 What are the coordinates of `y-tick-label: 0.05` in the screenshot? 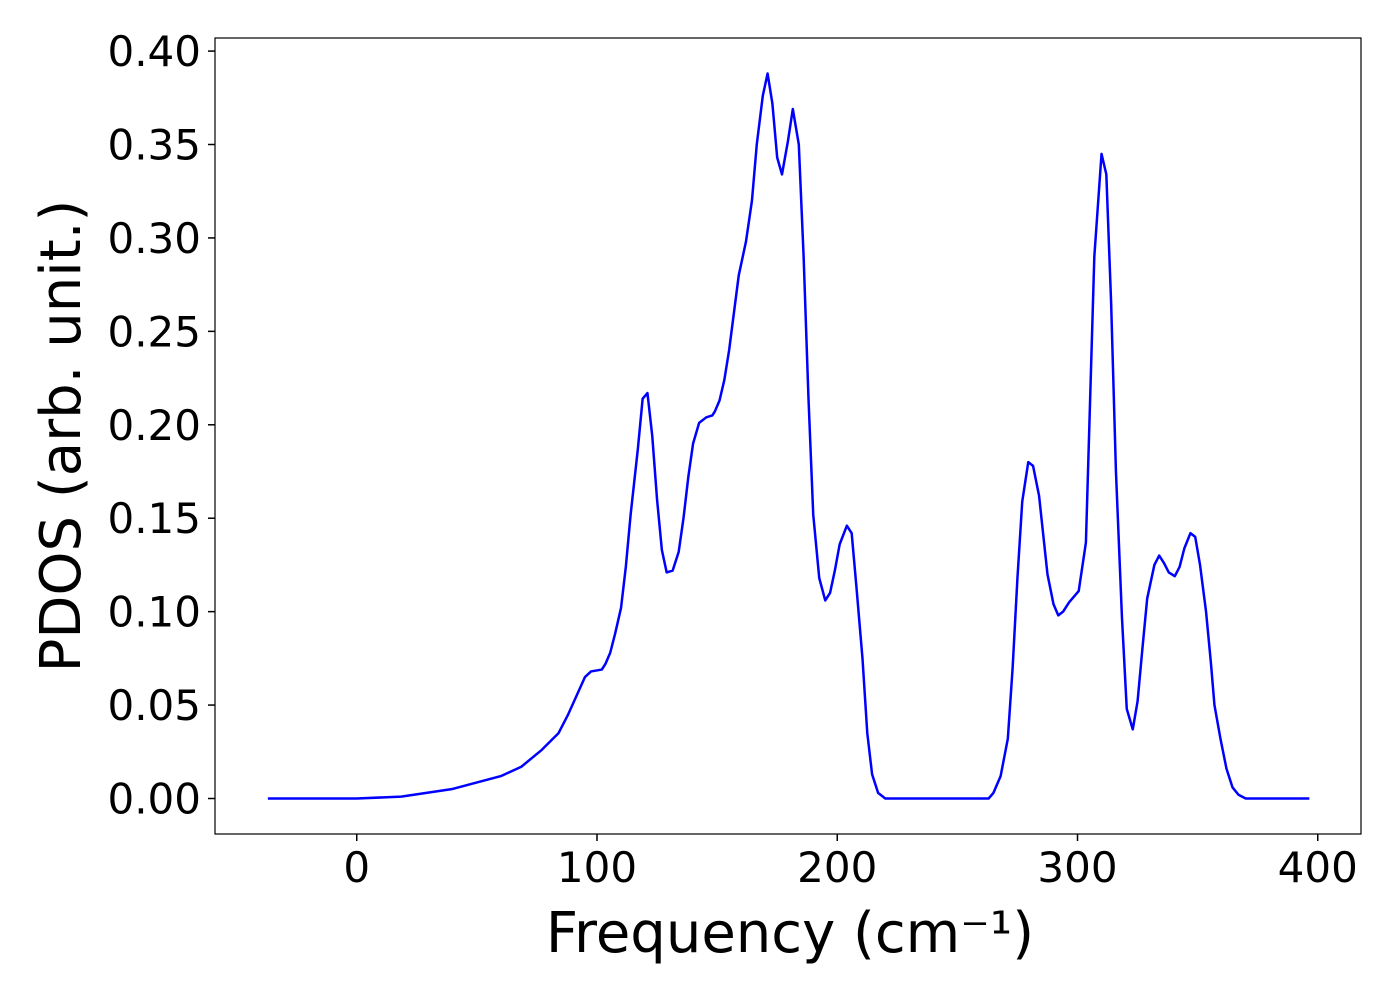 It's located at (154, 705).